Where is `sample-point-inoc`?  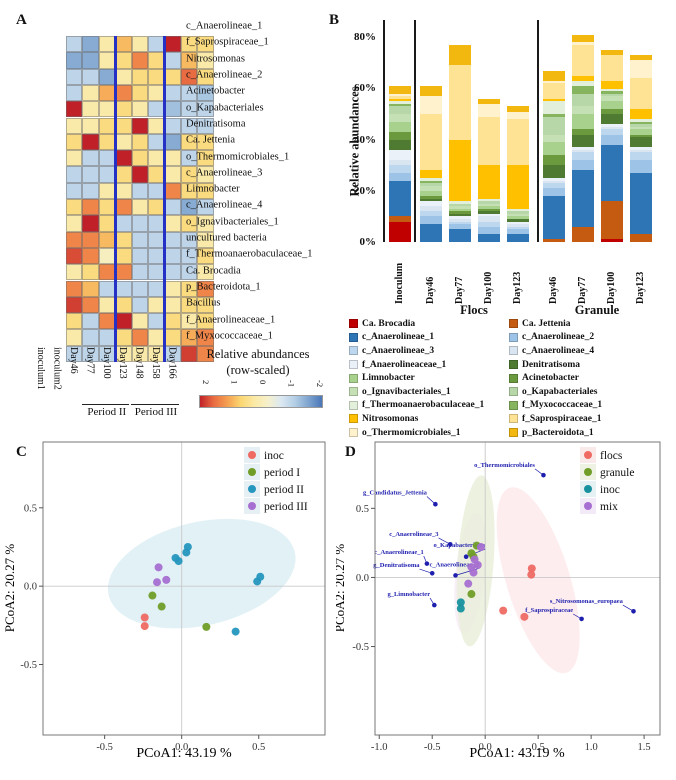
sample-point-inoc is located at coordinates (144, 617).